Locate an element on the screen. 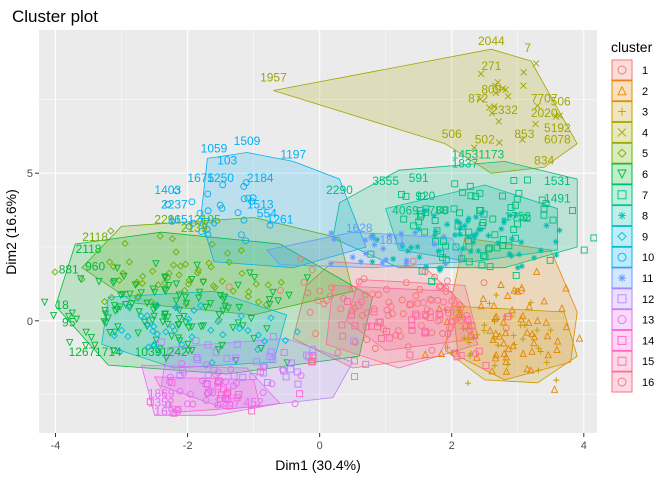 The width and height of the screenshot is (672, 485). point-label-4: 7 is located at coordinates (527, 48).